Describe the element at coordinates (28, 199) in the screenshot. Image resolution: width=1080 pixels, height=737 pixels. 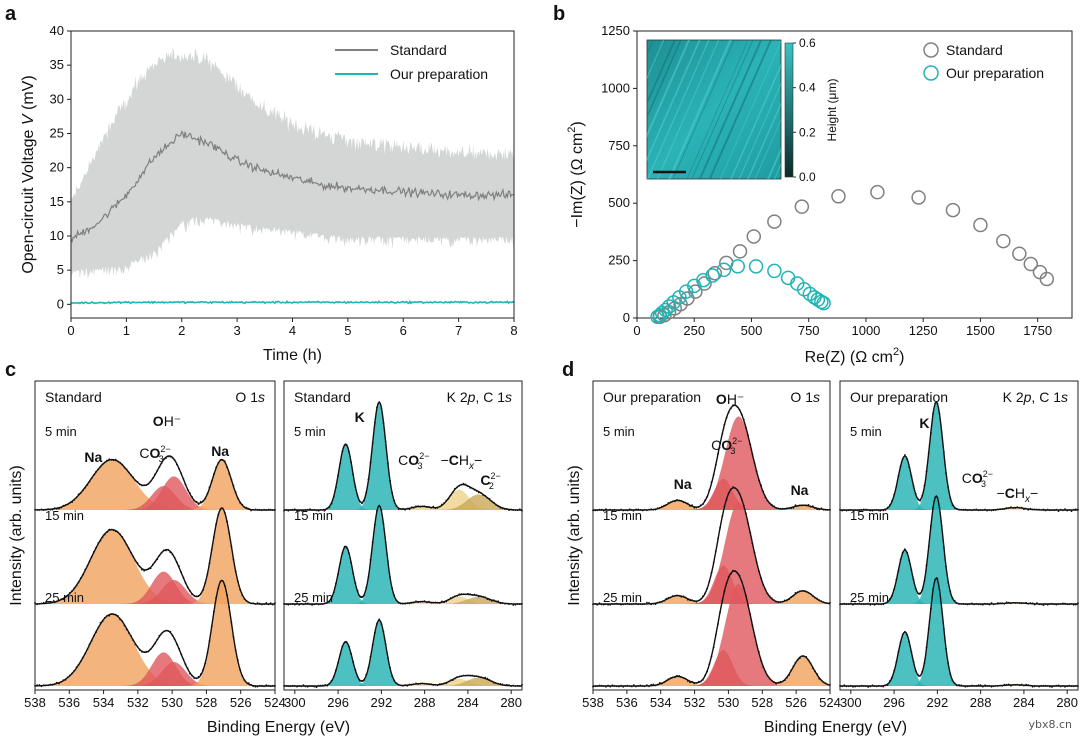
I see `y-label-part: Open-circuit Voltage` at that location.